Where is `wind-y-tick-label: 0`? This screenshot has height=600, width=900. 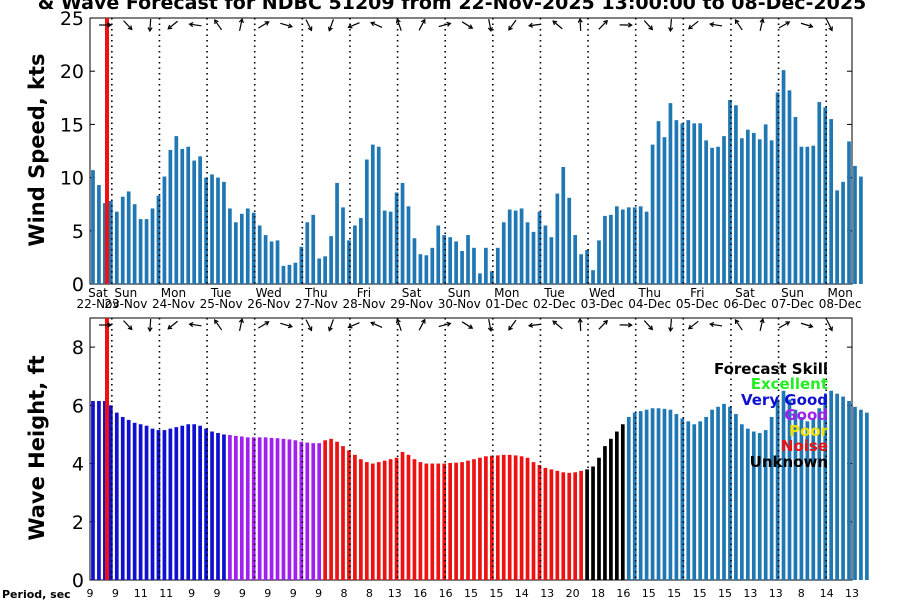
wind-y-tick-label: 0 is located at coordinates (78, 285).